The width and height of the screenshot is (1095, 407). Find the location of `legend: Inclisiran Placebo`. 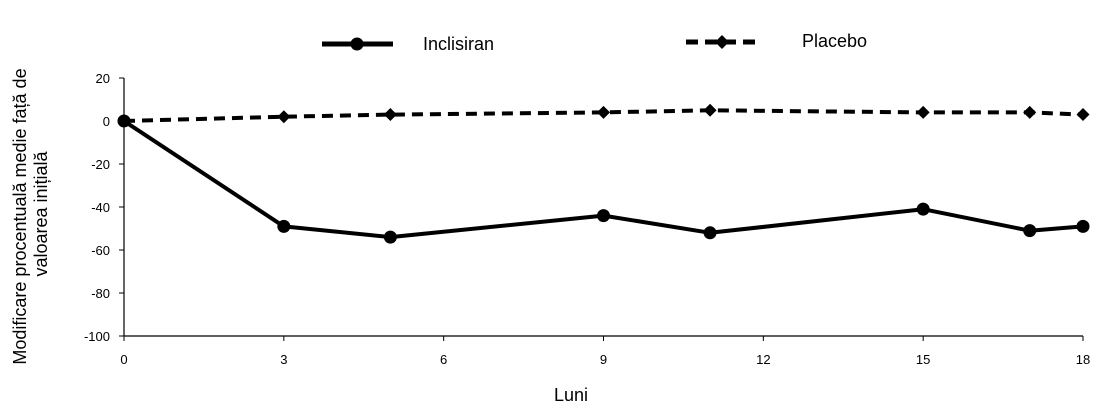

legend: Inclisiran Placebo is located at coordinates (594, 42).